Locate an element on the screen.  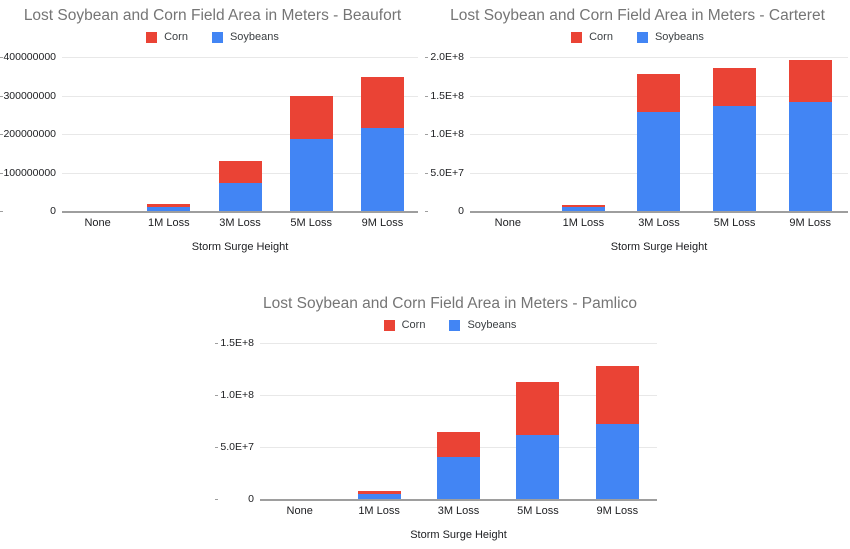
y-tick-label: 300000000 is located at coordinates (29, 95).